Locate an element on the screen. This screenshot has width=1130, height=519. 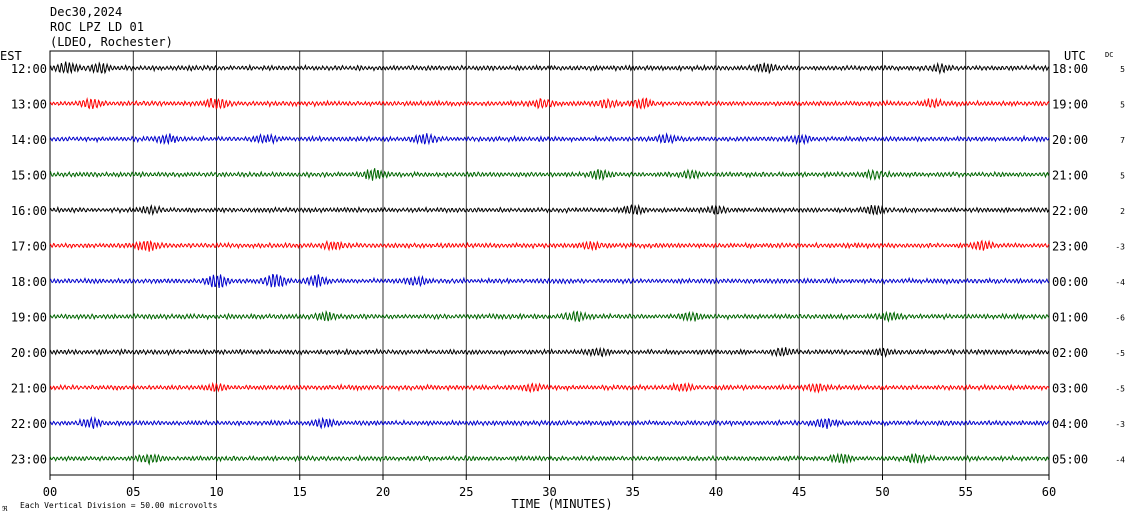
x-tick-label: 40 is located at coordinates (716, 492).